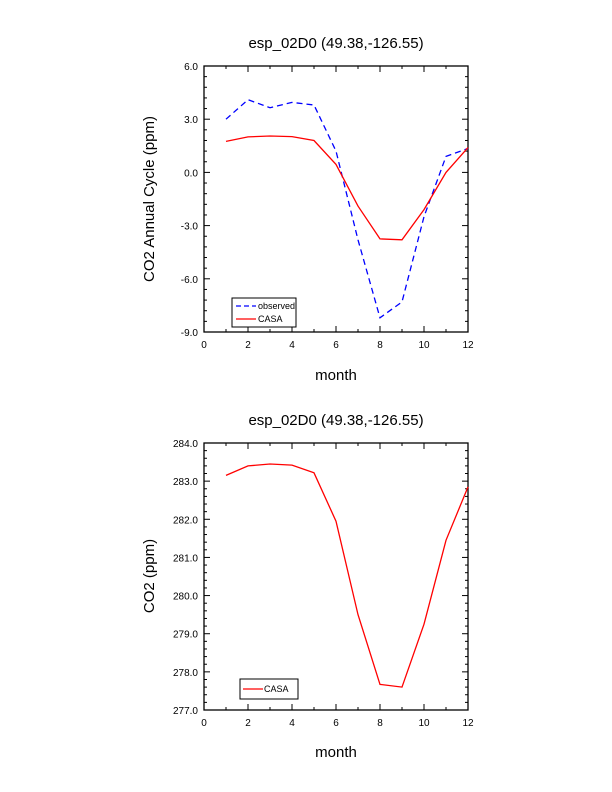 The height and width of the screenshot is (792, 612). Describe the element at coordinates (185, 520) in the screenshot. I see `y-tick-label: 282.0` at that location.